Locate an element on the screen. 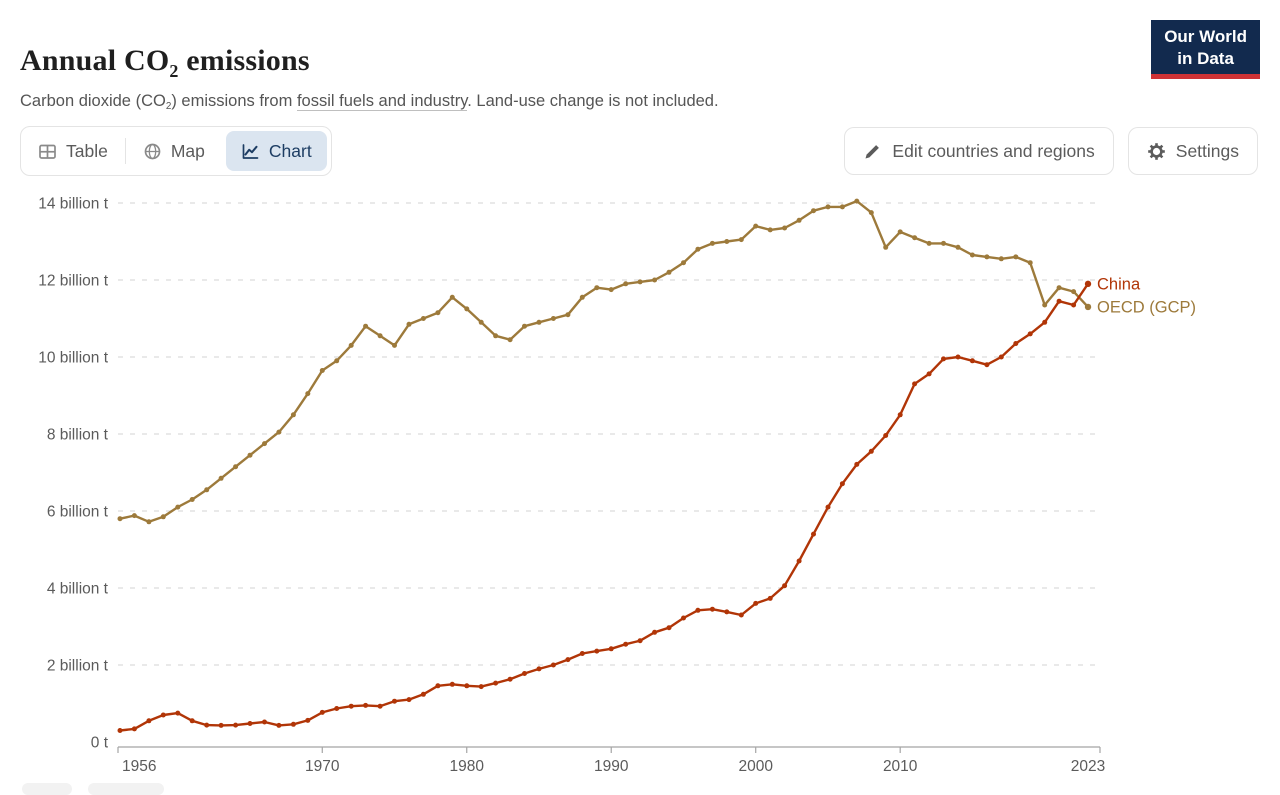  timeline-control-right is located at coordinates (126, 789).